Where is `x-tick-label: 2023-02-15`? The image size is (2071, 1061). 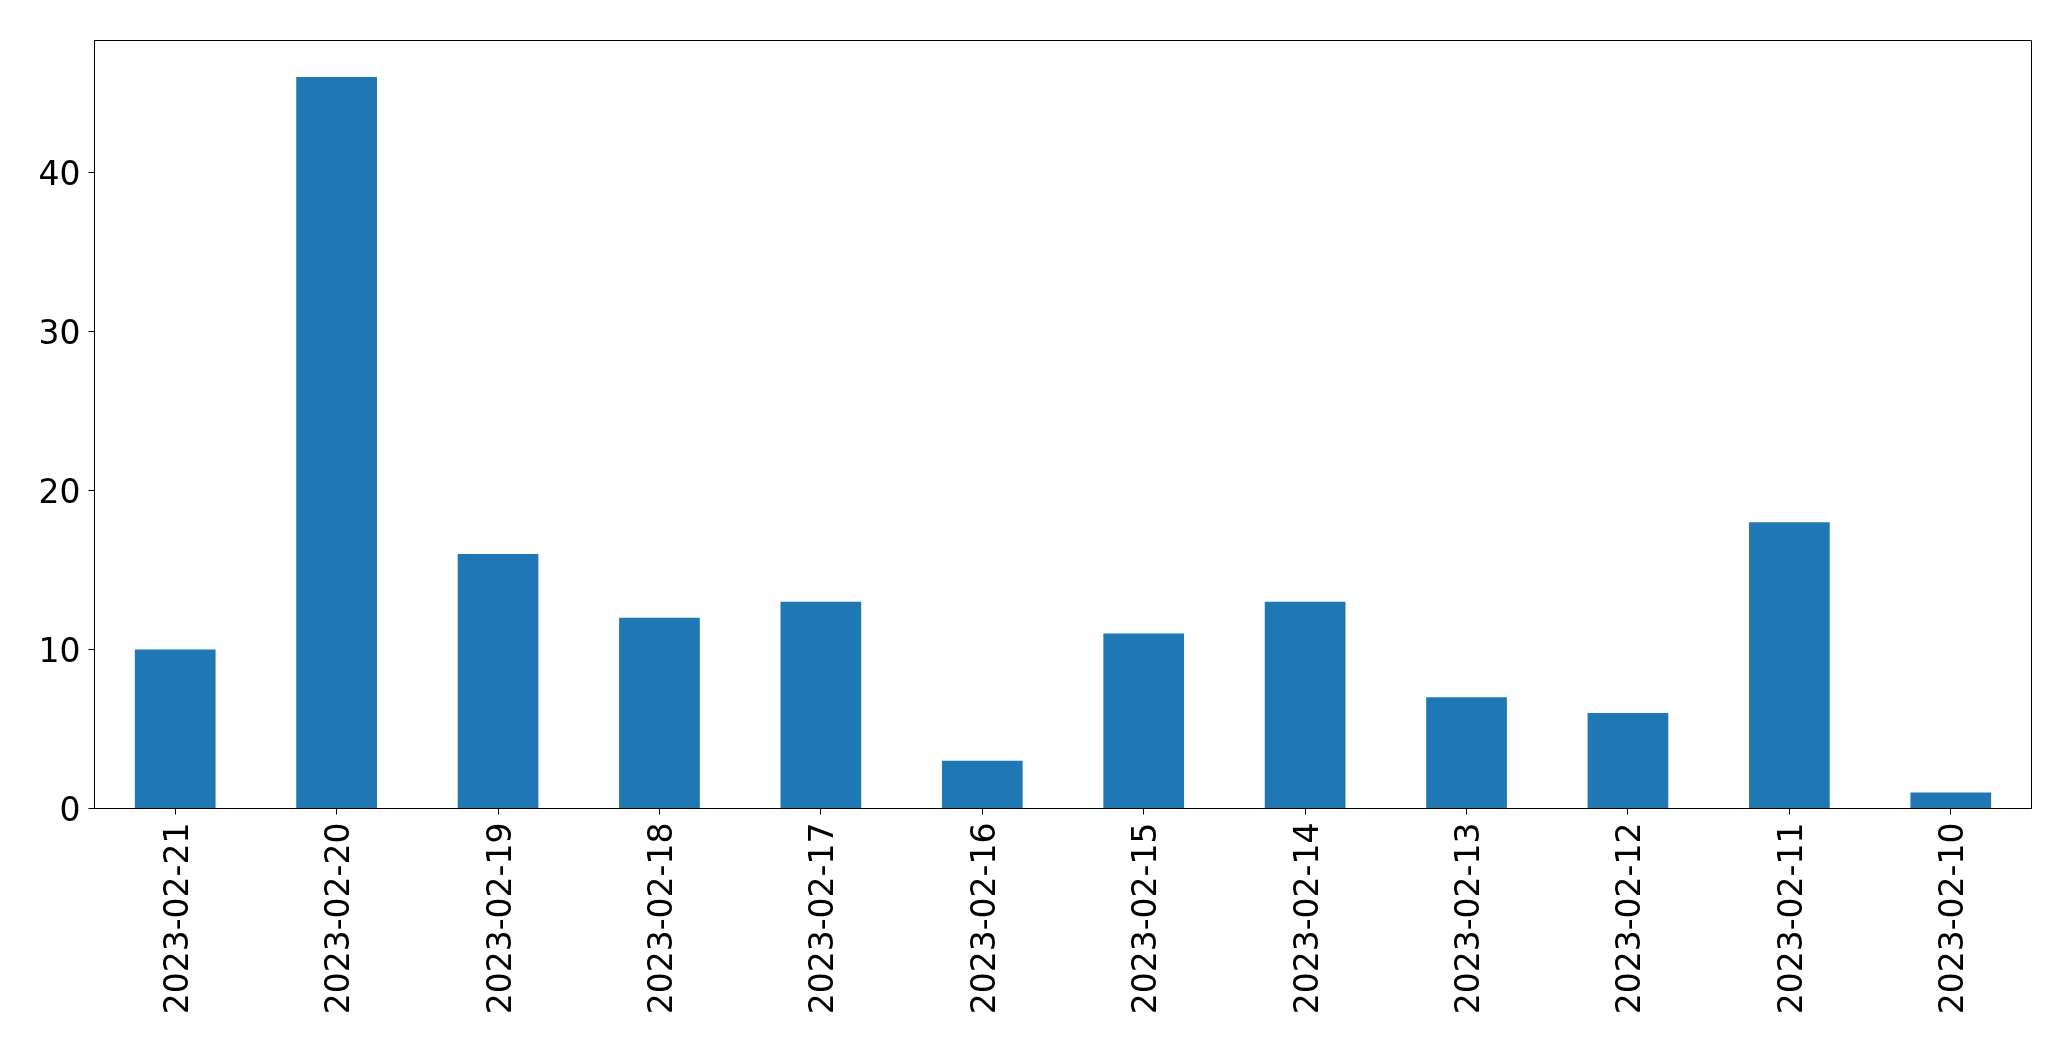
x-tick-label: 2023-02-15 is located at coordinates (1145, 918).